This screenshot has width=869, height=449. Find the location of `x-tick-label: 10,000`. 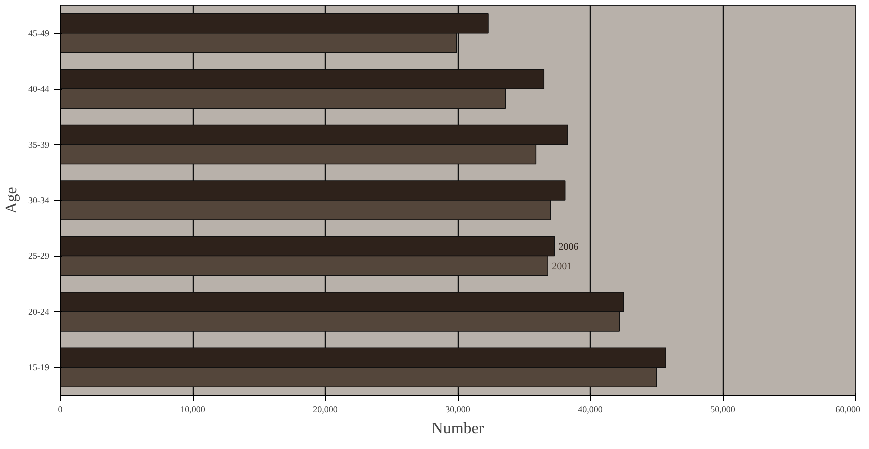

x-tick-label: 10,000 is located at coordinates (193, 409).